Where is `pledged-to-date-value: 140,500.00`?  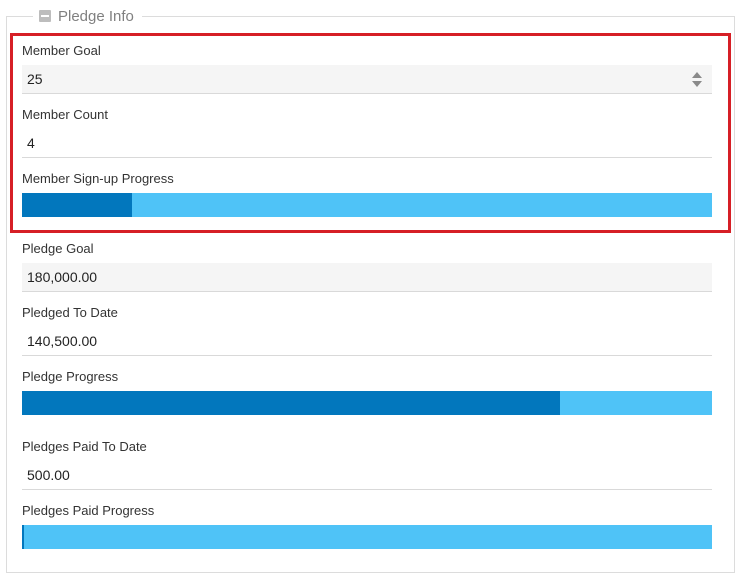 pledged-to-date-value: 140,500.00 is located at coordinates (62, 341).